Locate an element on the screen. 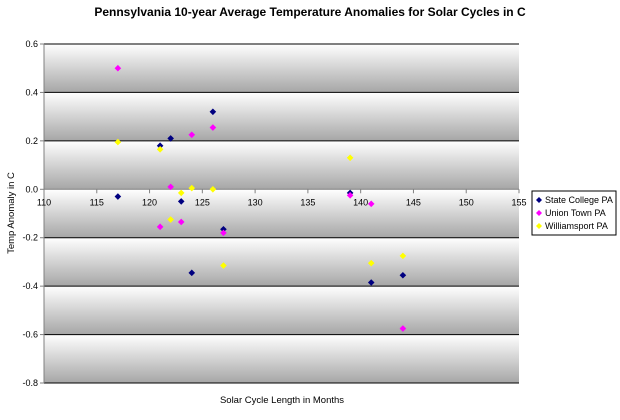 Image resolution: width=620 pixels, height=420 pixels. legend-label: Union Town PA is located at coordinates (575, 213).